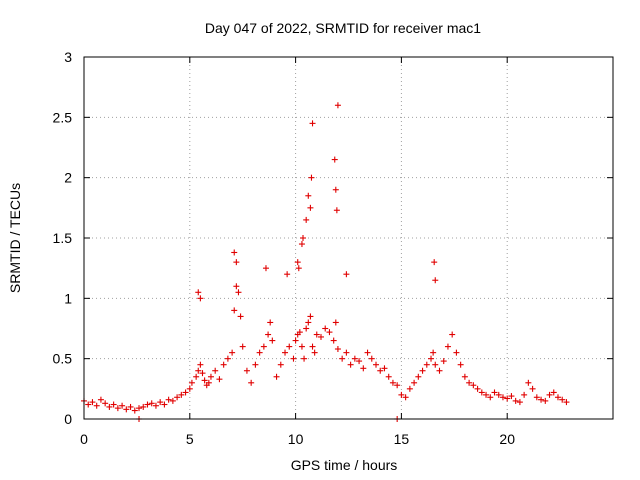 The height and width of the screenshot is (480, 640). I want to click on y-tick-label: 2, so click(68, 178).